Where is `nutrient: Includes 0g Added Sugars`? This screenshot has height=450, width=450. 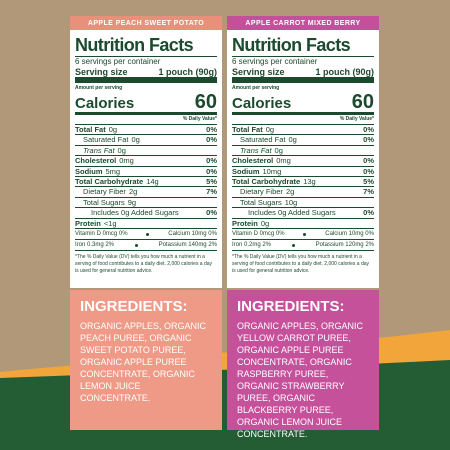
nutrient: Includes 0g Added Sugars is located at coordinates (127, 212).